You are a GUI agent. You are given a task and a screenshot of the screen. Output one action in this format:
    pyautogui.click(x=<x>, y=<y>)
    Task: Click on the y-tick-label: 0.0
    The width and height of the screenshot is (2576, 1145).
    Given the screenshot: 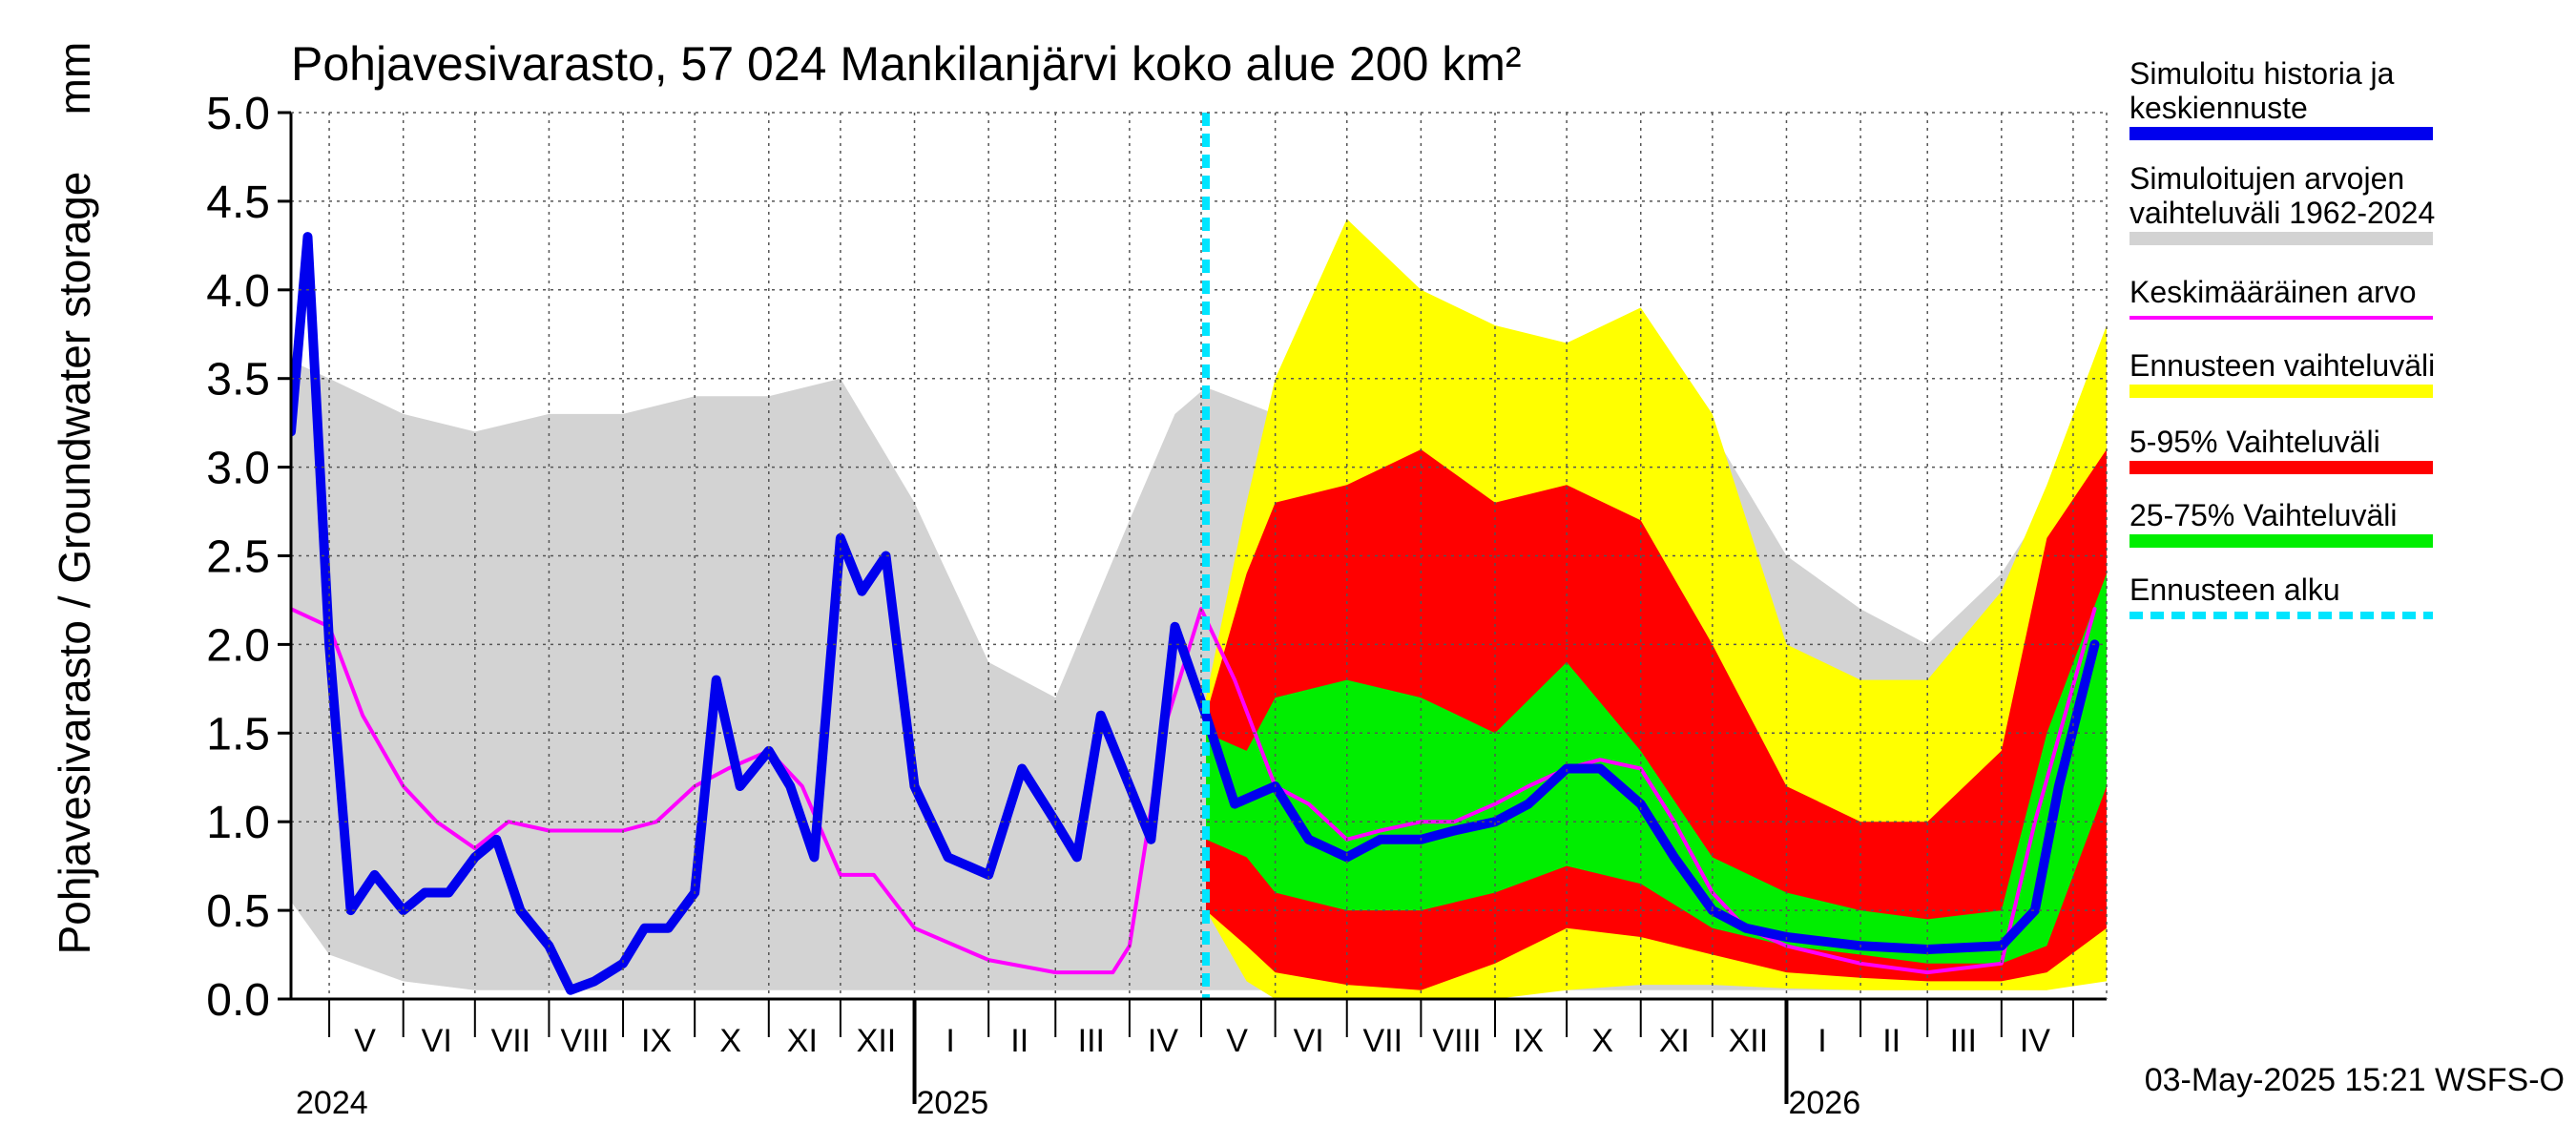 What is the action you would take?
    pyautogui.click(x=238, y=1000)
    